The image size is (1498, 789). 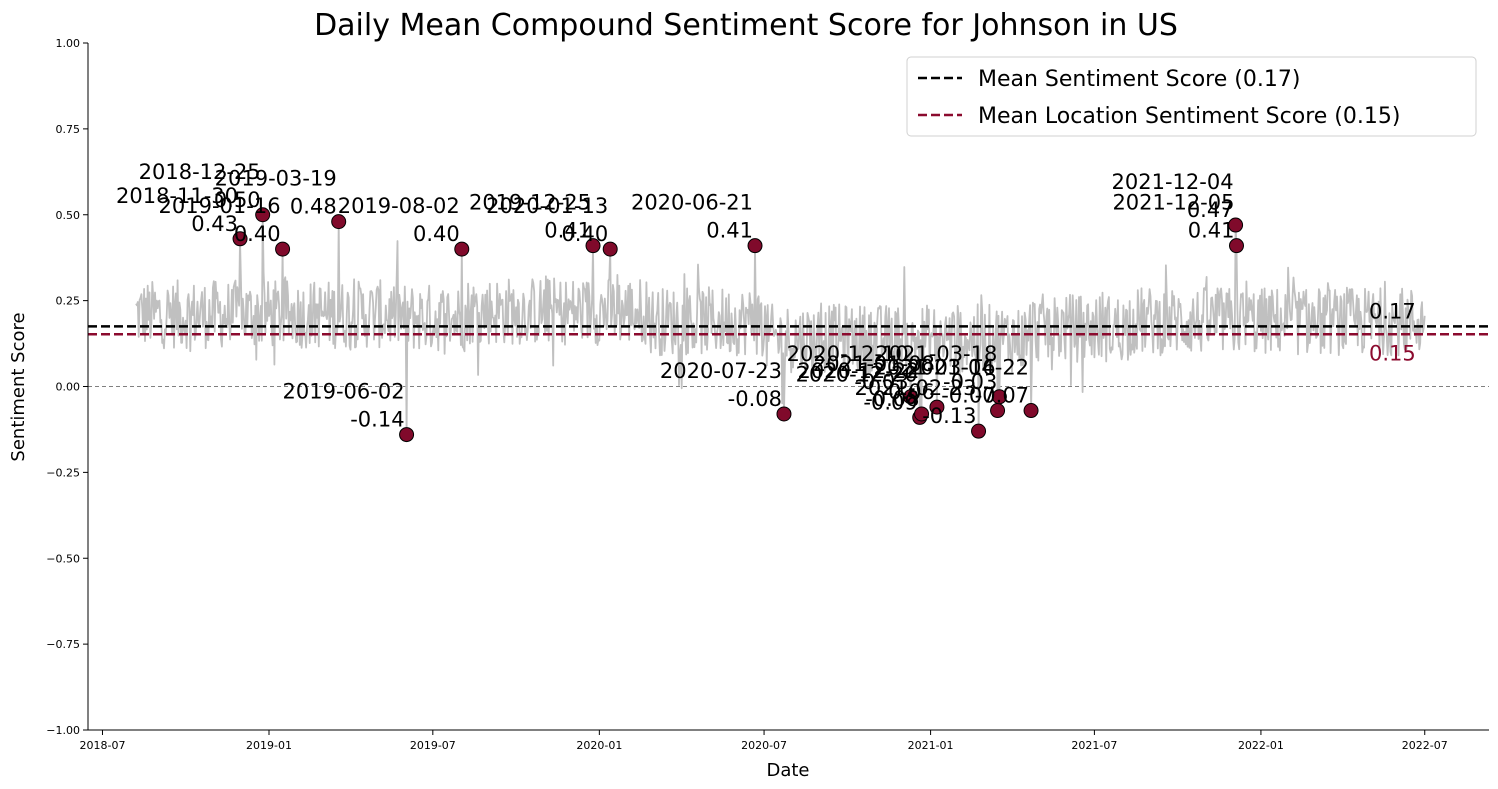 What do you see at coordinates (547, 206) in the screenshot?
I see `point-date-label: 2020-01-13` at bounding box center [547, 206].